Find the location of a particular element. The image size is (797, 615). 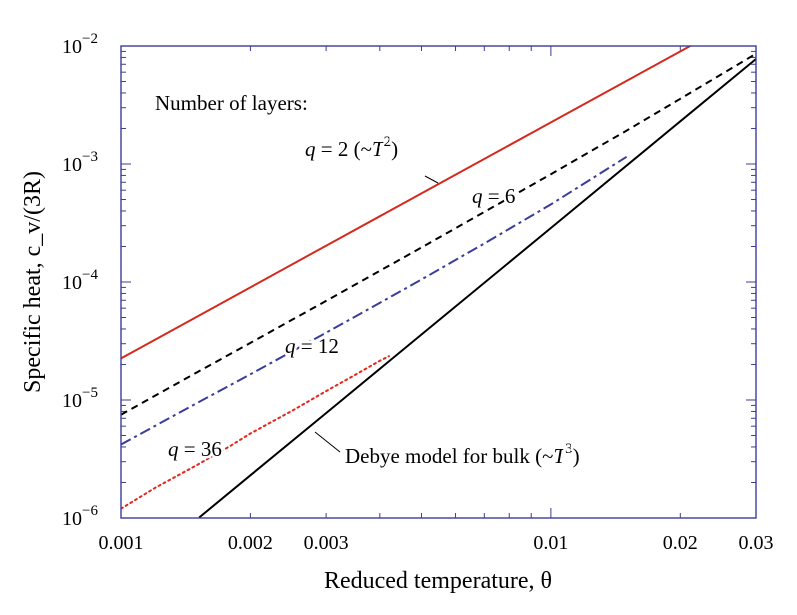

leader-q2 is located at coordinates (431, 179).